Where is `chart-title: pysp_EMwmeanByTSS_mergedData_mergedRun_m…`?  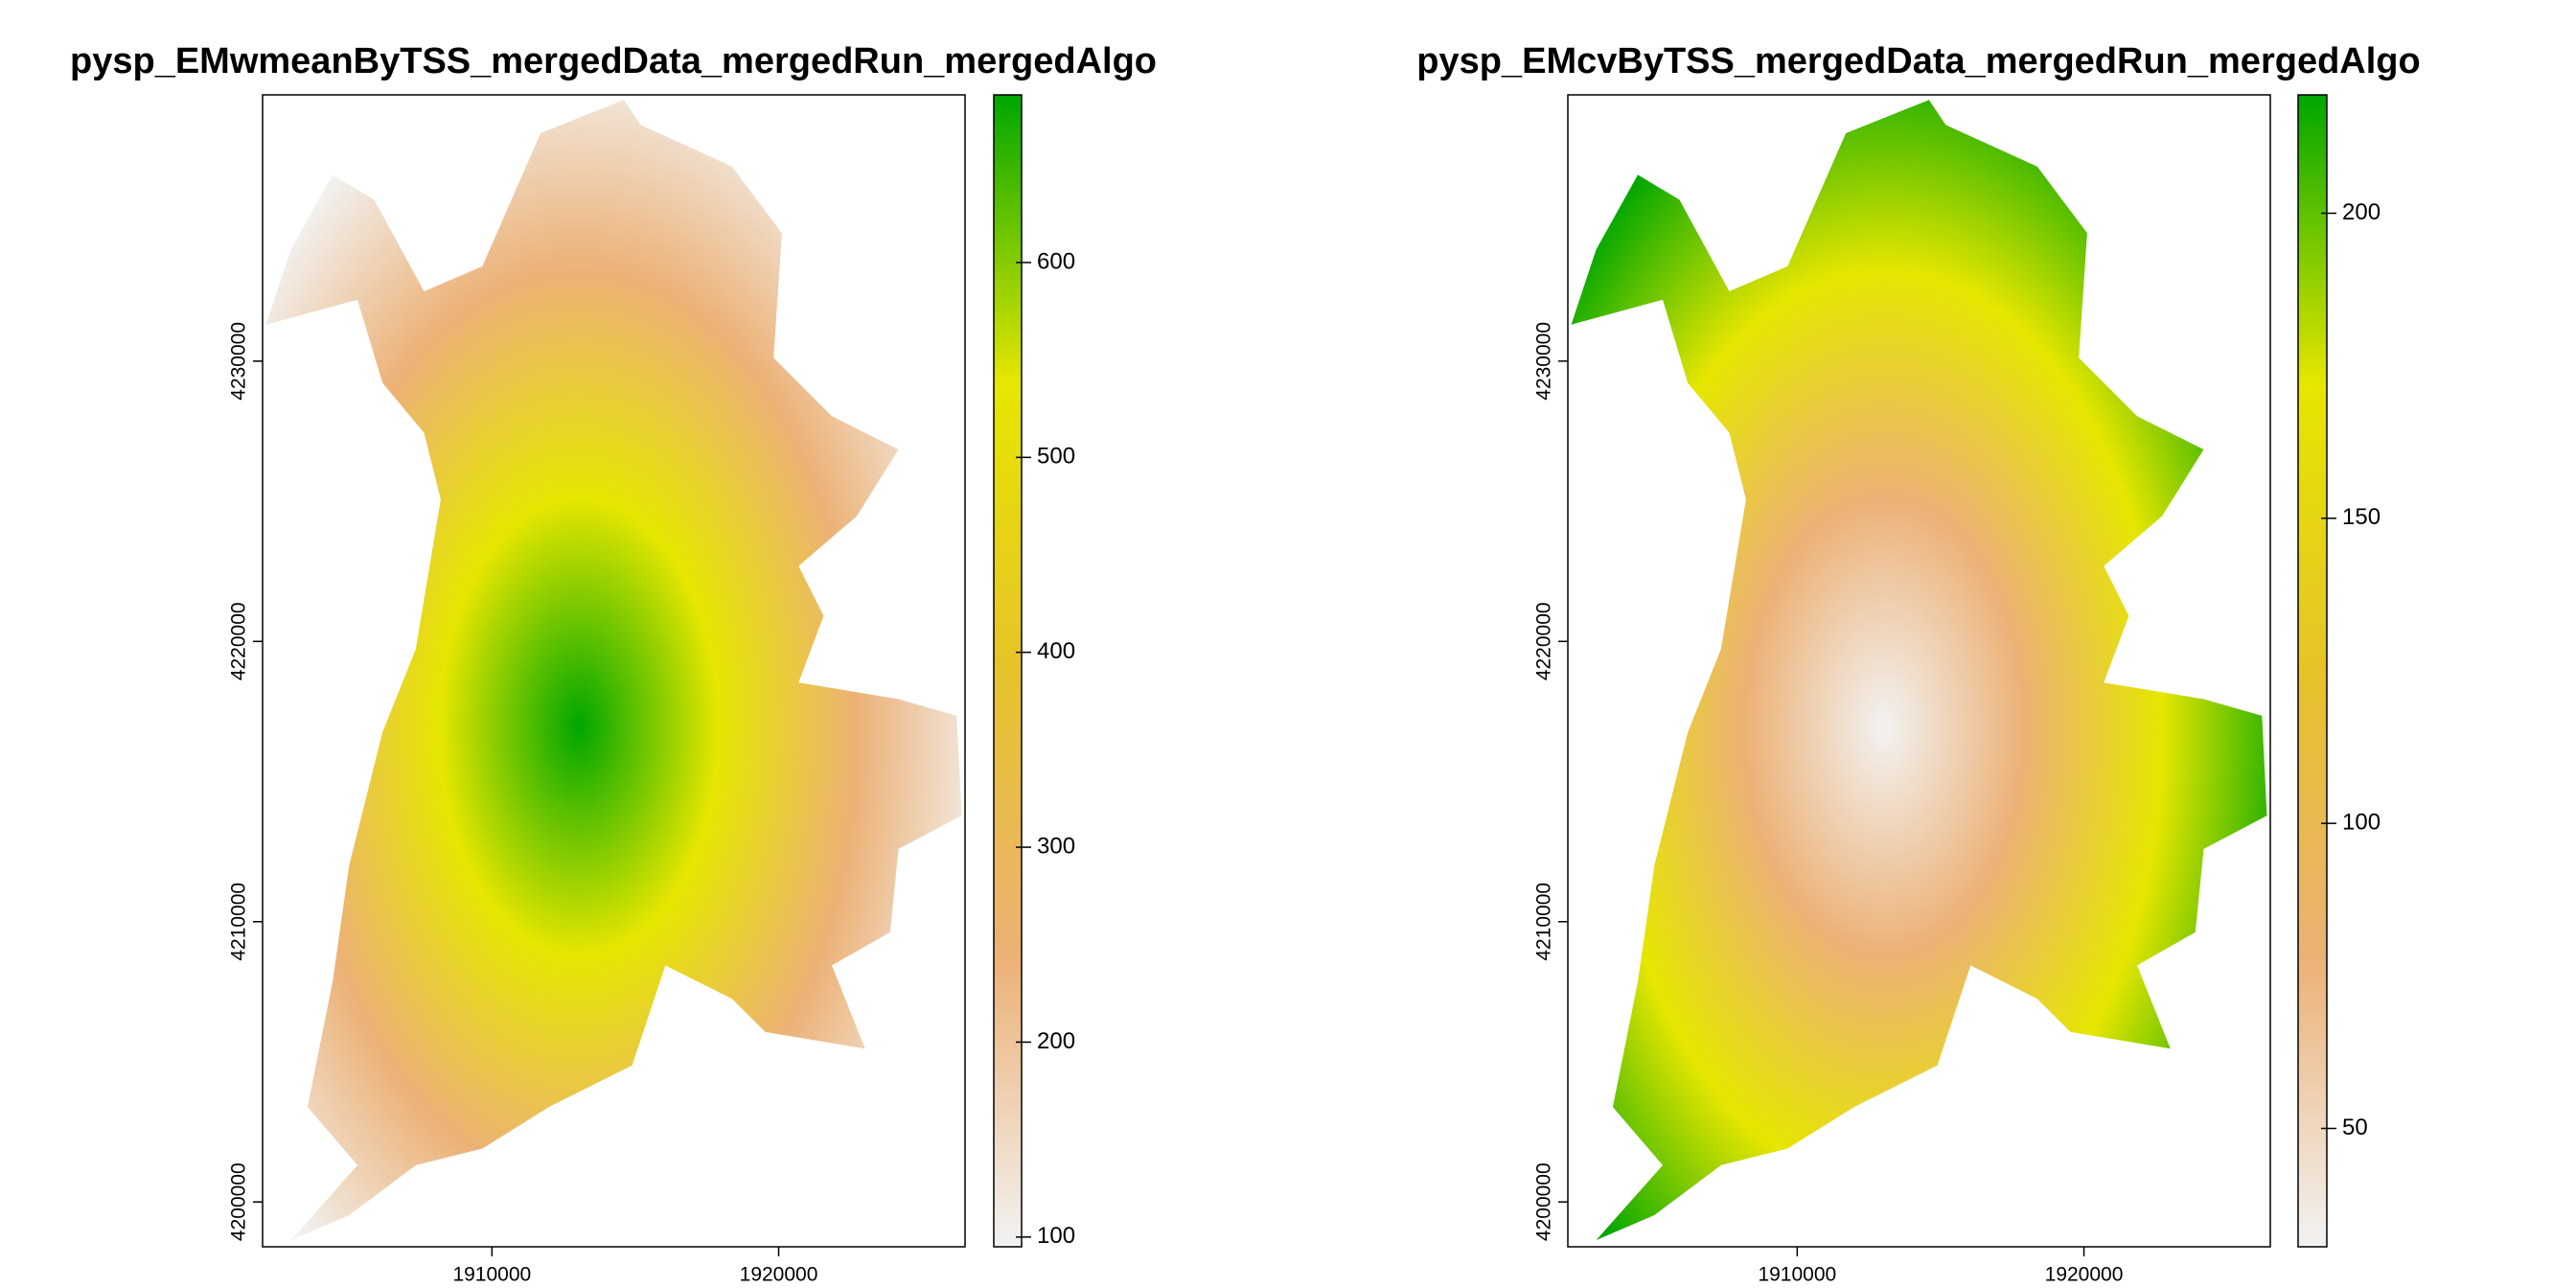 chart-title: pysp_EMwmeanByTSS_mergedData_mergedRun_m… is located at coordinates (613, 61).